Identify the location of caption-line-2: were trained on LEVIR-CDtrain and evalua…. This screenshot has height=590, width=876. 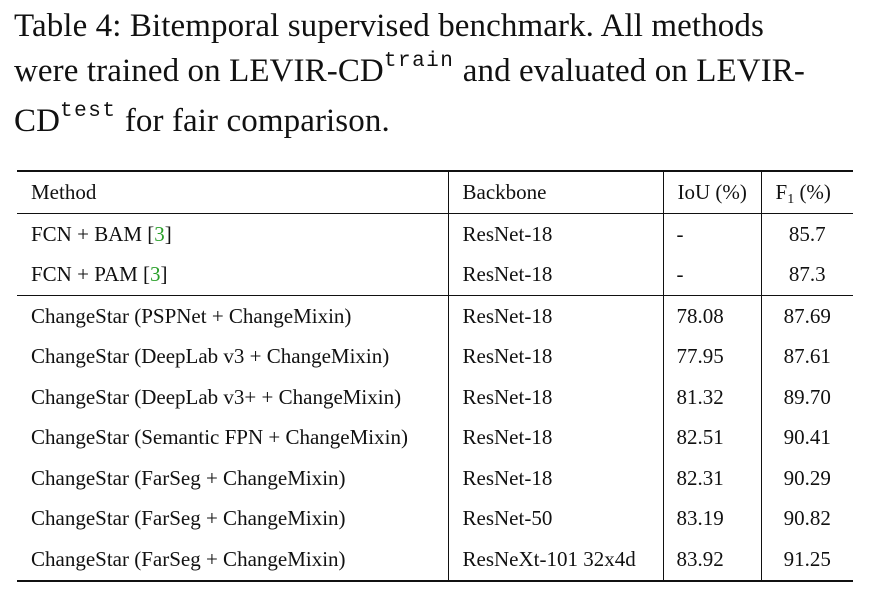
(440, 74).